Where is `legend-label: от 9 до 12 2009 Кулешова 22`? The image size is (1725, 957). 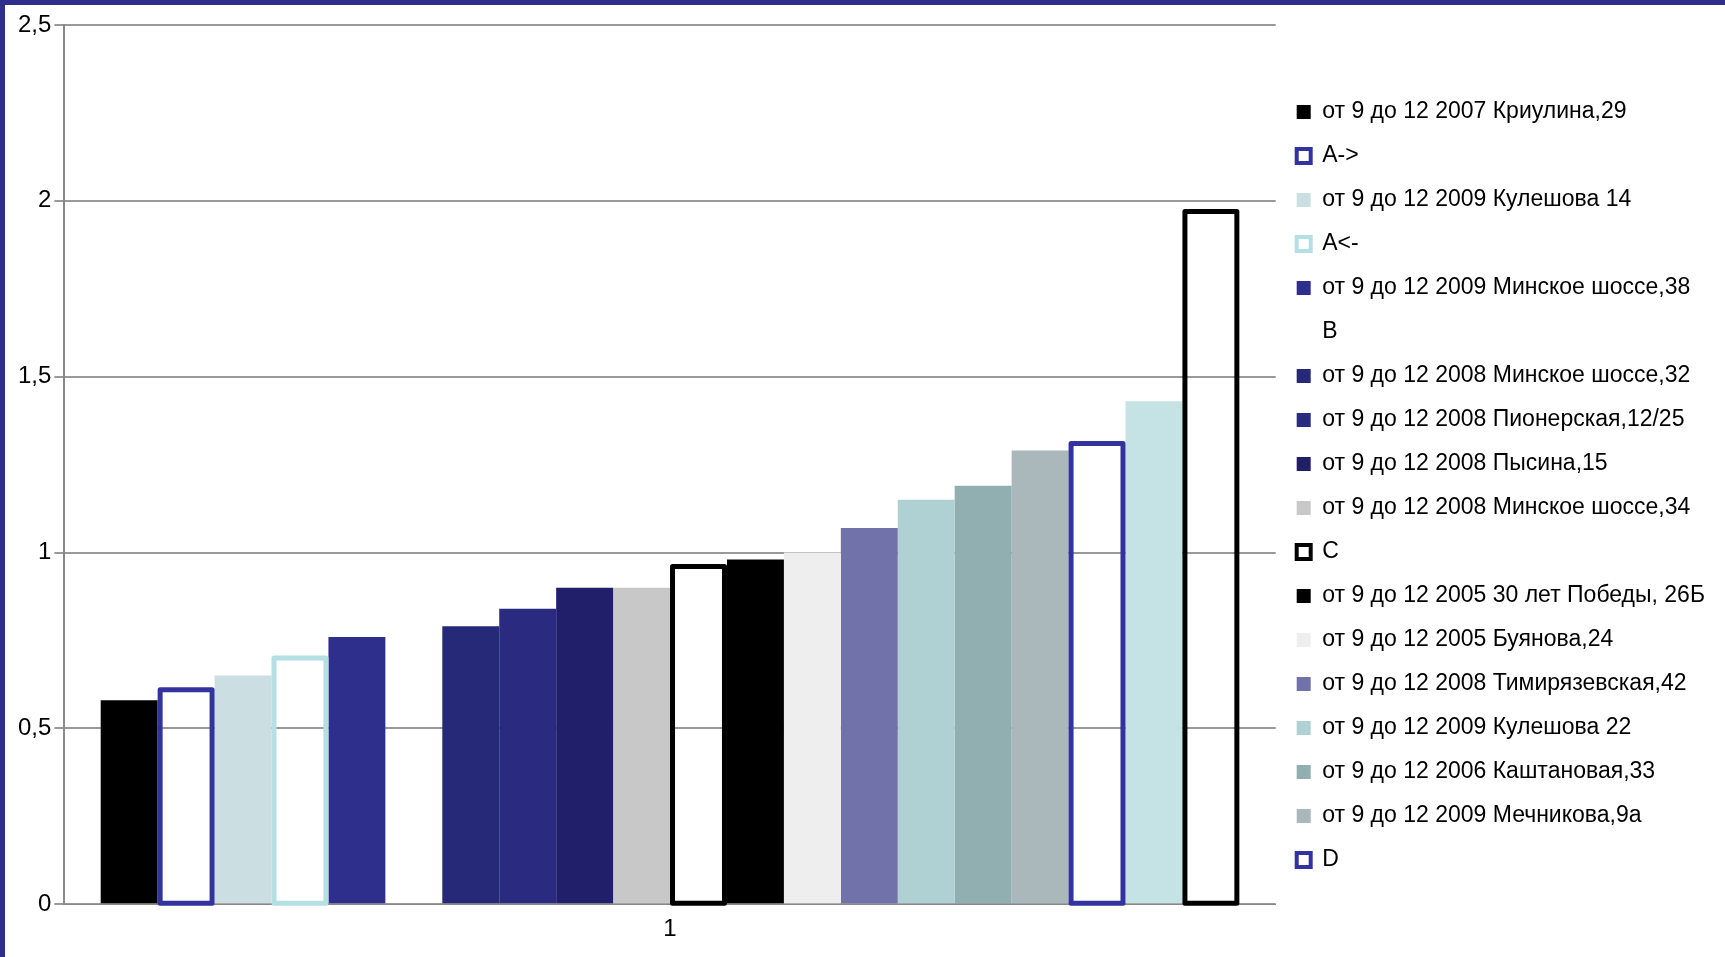 legend-label: от 9 до 12 2009 Кулешова 22 is located at coordinates (1477, 726).